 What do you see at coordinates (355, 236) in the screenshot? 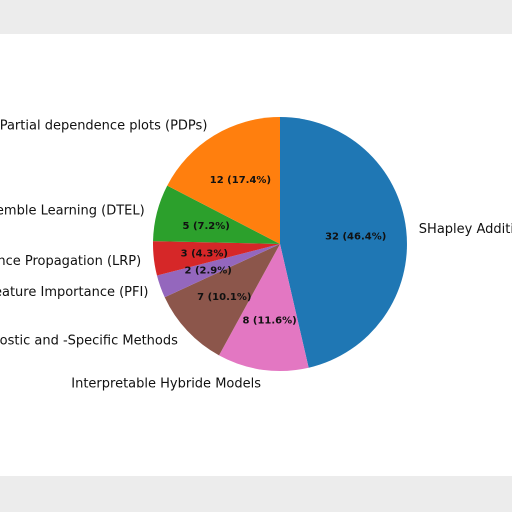
I see `slice-value-label: 32 (46.4%)` at bounding box center [355, 236].